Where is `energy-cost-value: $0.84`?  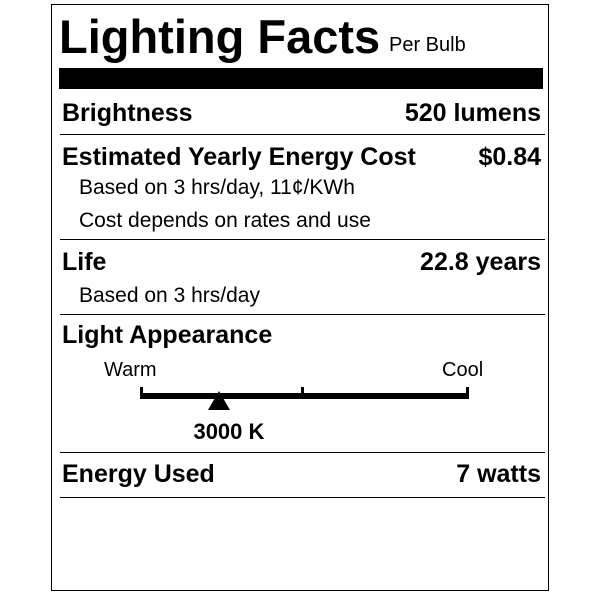
energy-cost-value: $0.84 is located at coordinates (509, 157).